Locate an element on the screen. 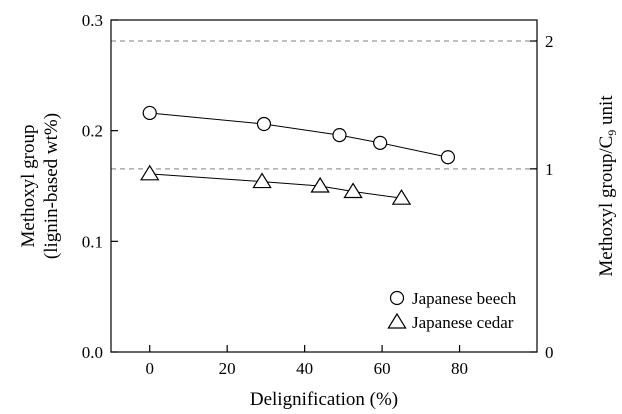  x-tick-label: 0 is located at coordinates (149, 368).